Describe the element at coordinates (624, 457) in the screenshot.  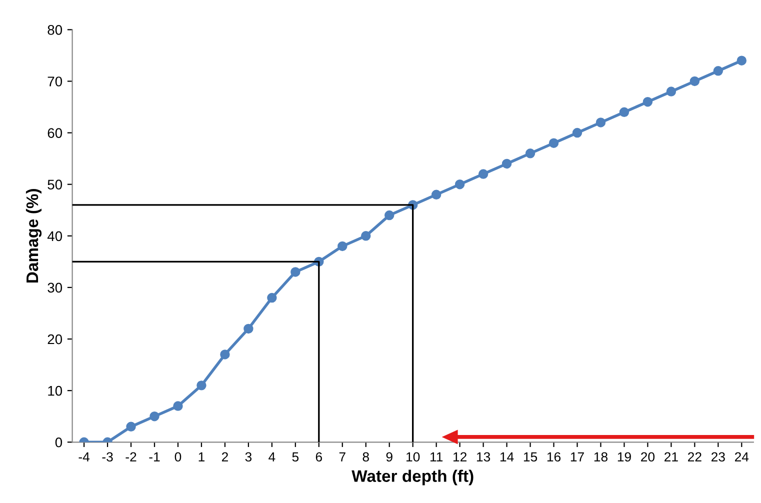
I see `x-tick-label: 19` at that location.